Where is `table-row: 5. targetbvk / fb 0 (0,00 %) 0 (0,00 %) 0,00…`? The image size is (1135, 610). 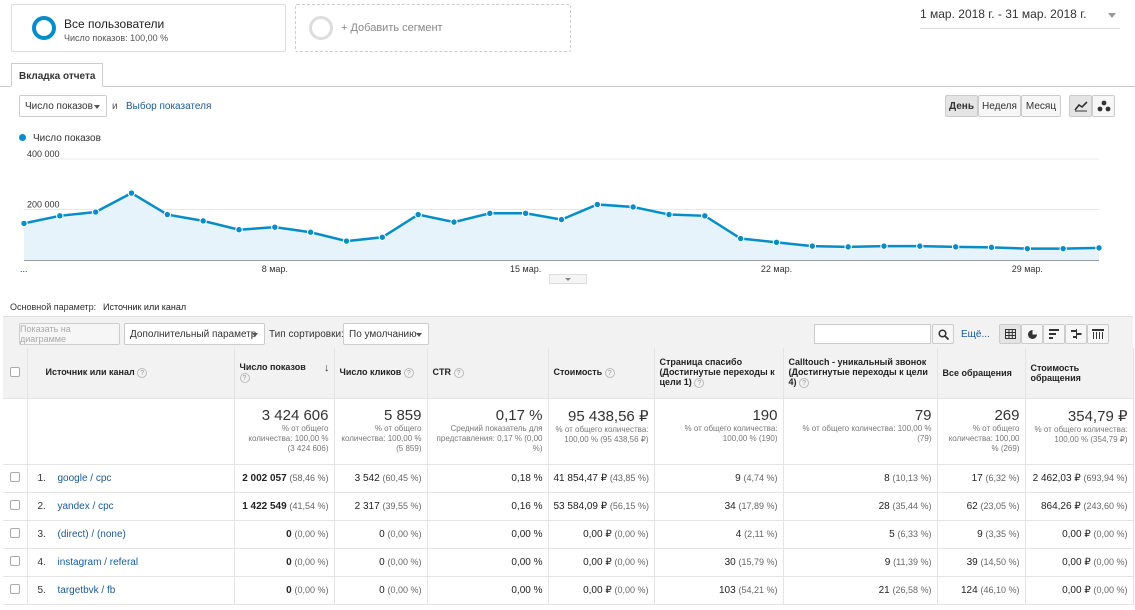
table-row: 5. targetbvk / fb 0 (0,00 %) 0 (0,00 %) 0,00… is located at coordinates (568, 590).